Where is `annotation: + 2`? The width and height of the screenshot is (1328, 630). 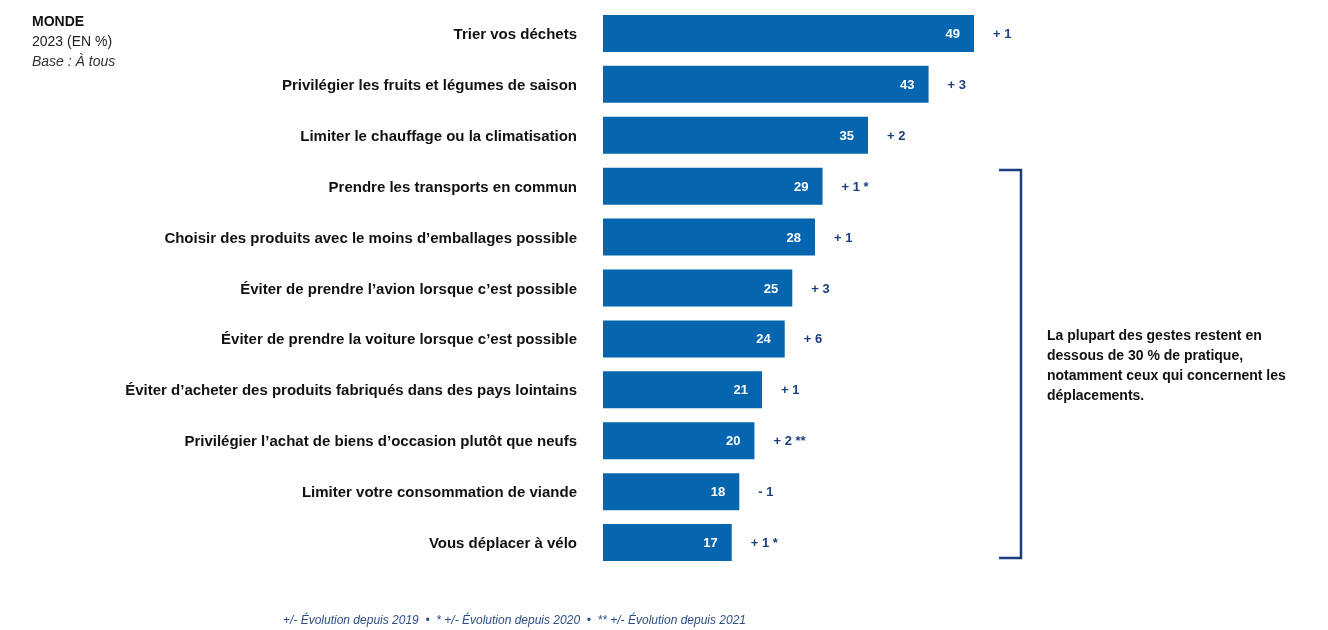
annotation: + 2 is located at coordinates (896, 135).